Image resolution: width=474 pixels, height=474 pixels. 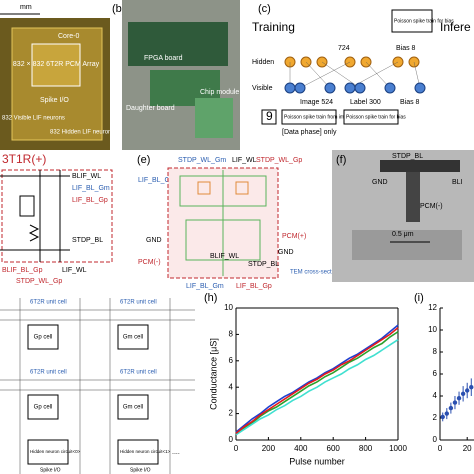 I want to click on tem-label: GND, so click(x=380, y=182).